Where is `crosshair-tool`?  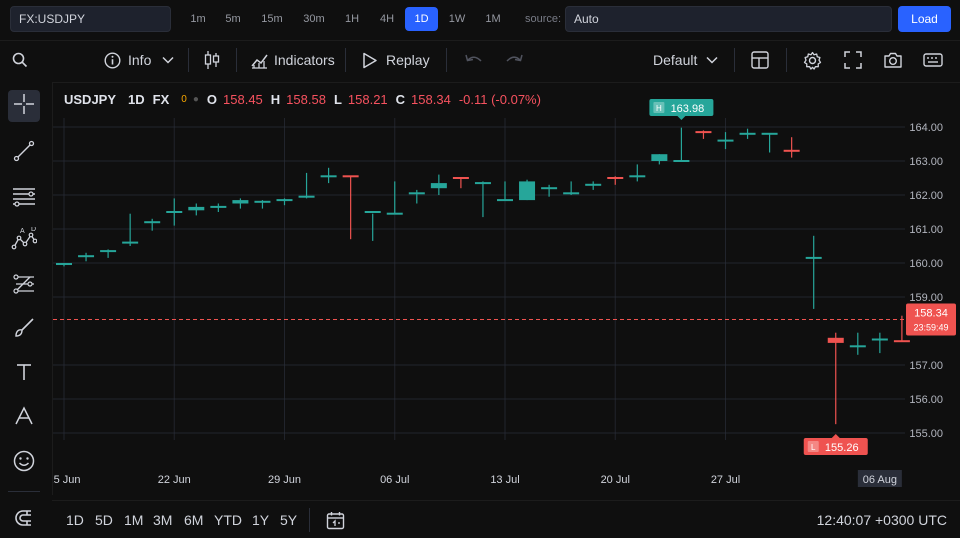
crosshair-tool is located at coordinates (24, 106).